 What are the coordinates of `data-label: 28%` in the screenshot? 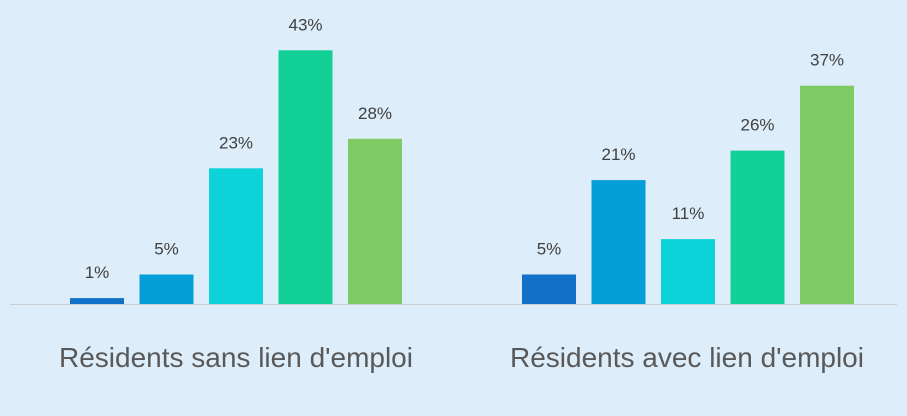 It's located at (375, 113).